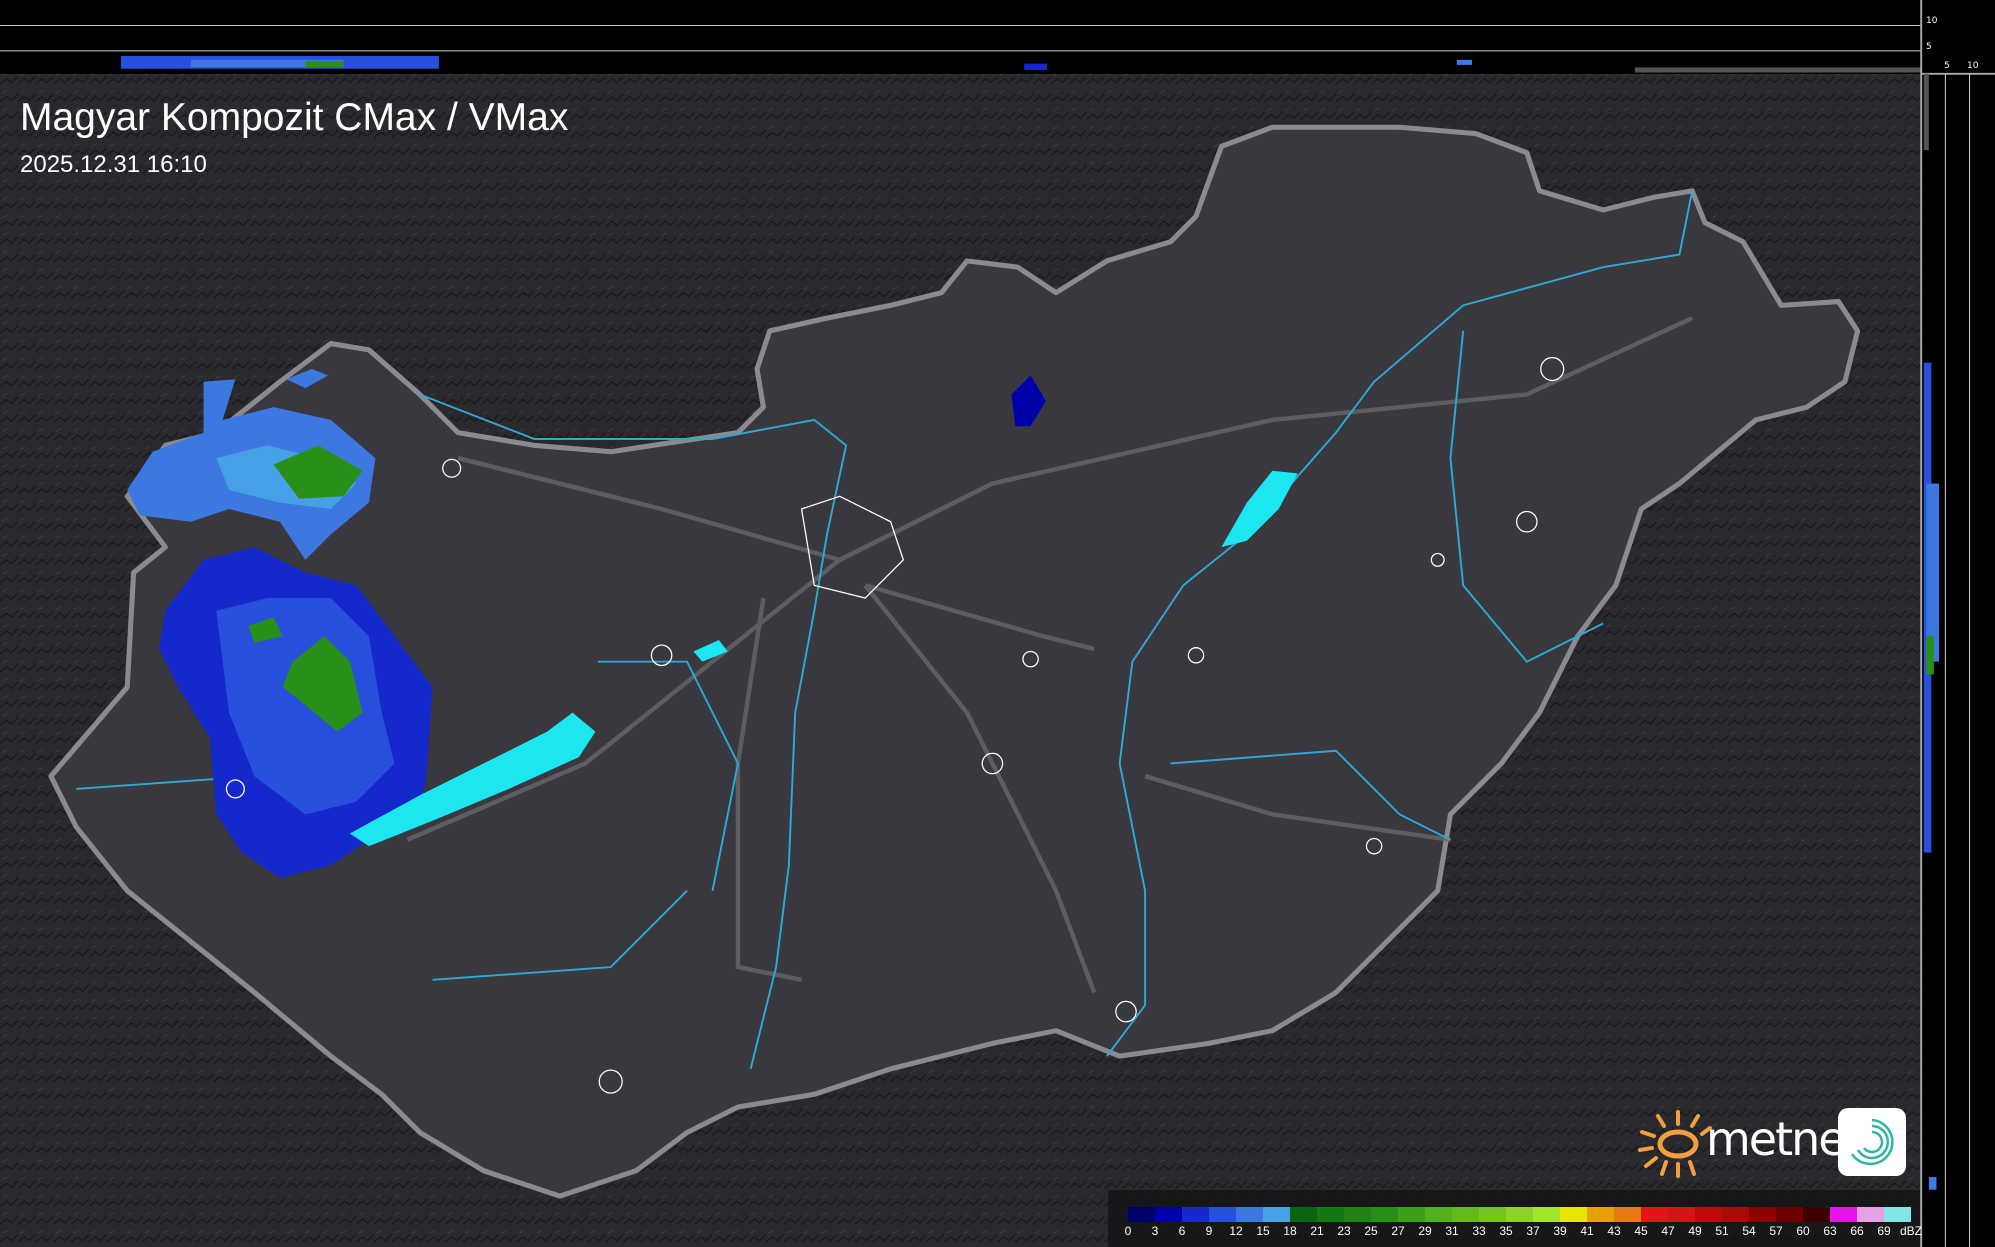 The image size is (1995, 1247). I want to click on legend-label: 15, so click(1263, 1231).